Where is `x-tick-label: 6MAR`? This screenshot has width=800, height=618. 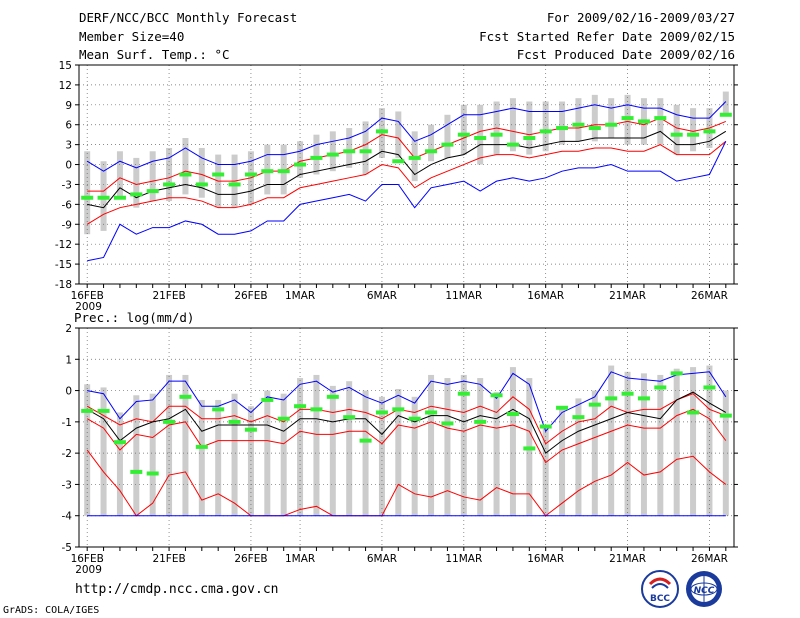
x-tick-label: 6MAR is located at coordinates (382, 296).